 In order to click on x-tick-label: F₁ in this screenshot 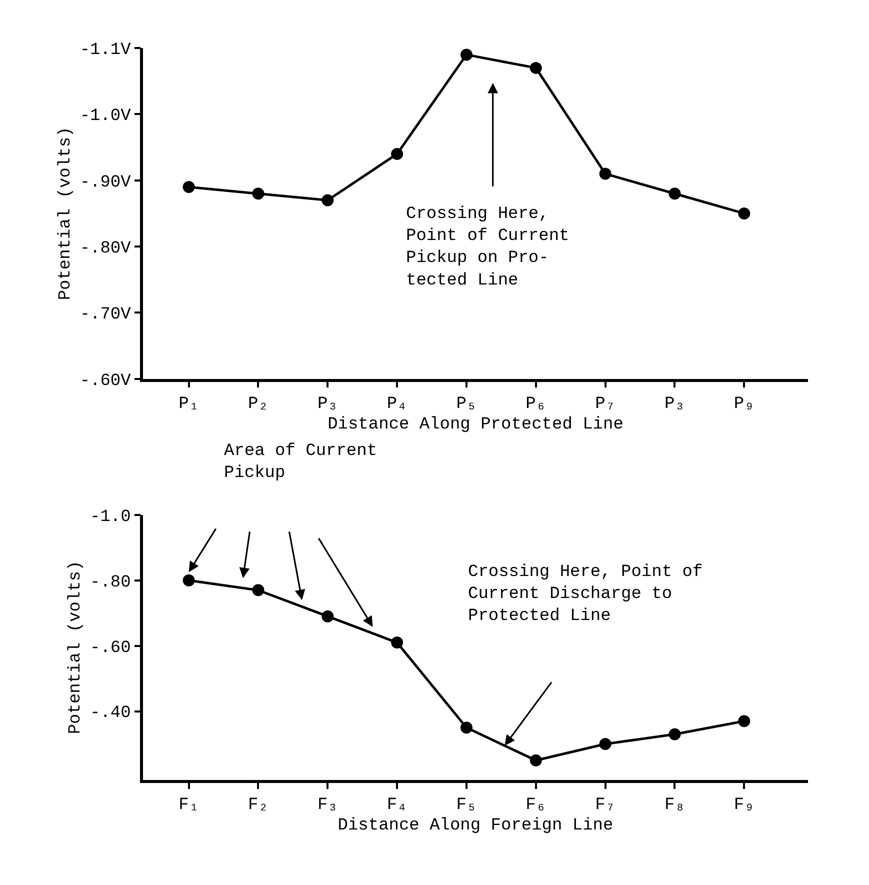, I will do `click(189, 806)`.